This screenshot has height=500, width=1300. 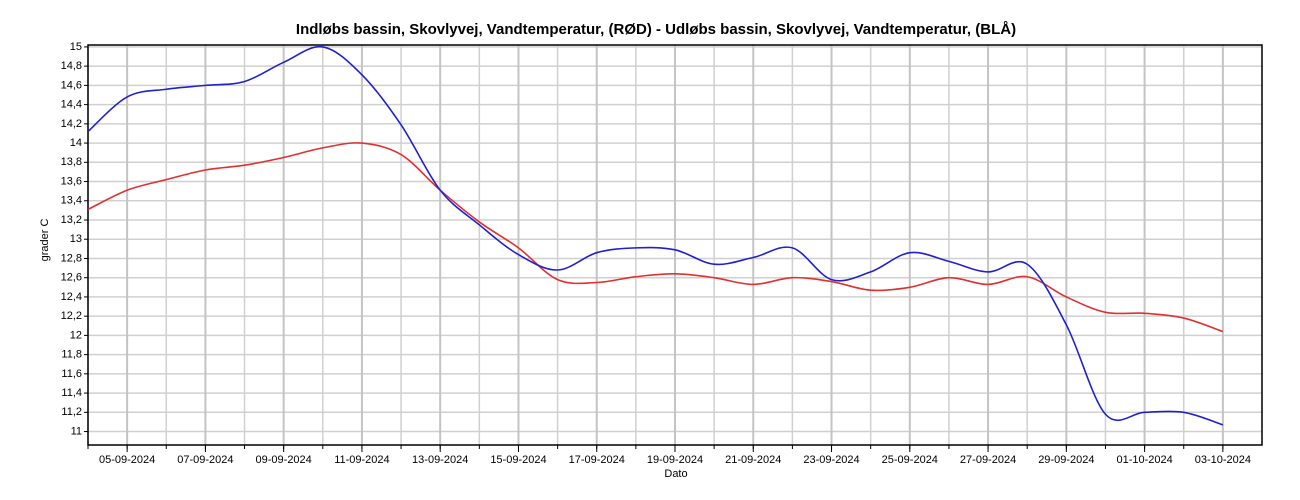 I want to click on x-tick-label: 19-09-2024, so click(x=675, y=460).